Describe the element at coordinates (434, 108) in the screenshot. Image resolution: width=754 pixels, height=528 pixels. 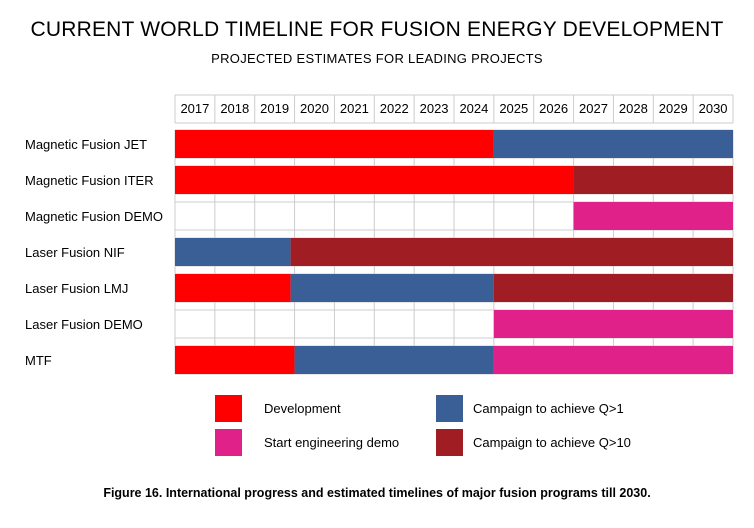
I see `year-tick-label: 2023` at that location.